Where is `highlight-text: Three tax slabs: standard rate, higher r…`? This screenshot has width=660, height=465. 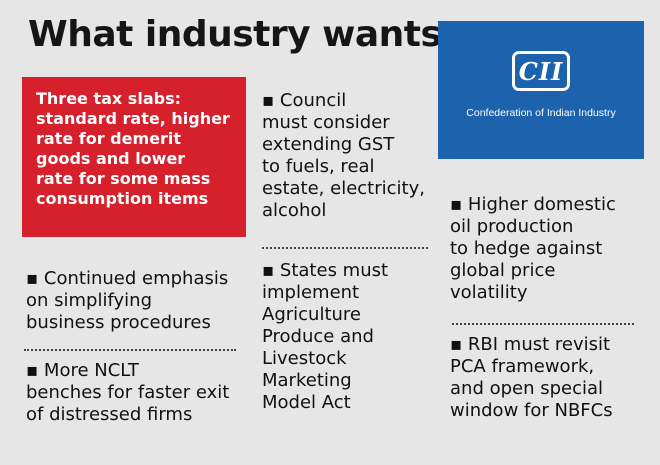 highlight-text: Three tax slabs: standard rate, higher r… is located at coordinates (133, 148).